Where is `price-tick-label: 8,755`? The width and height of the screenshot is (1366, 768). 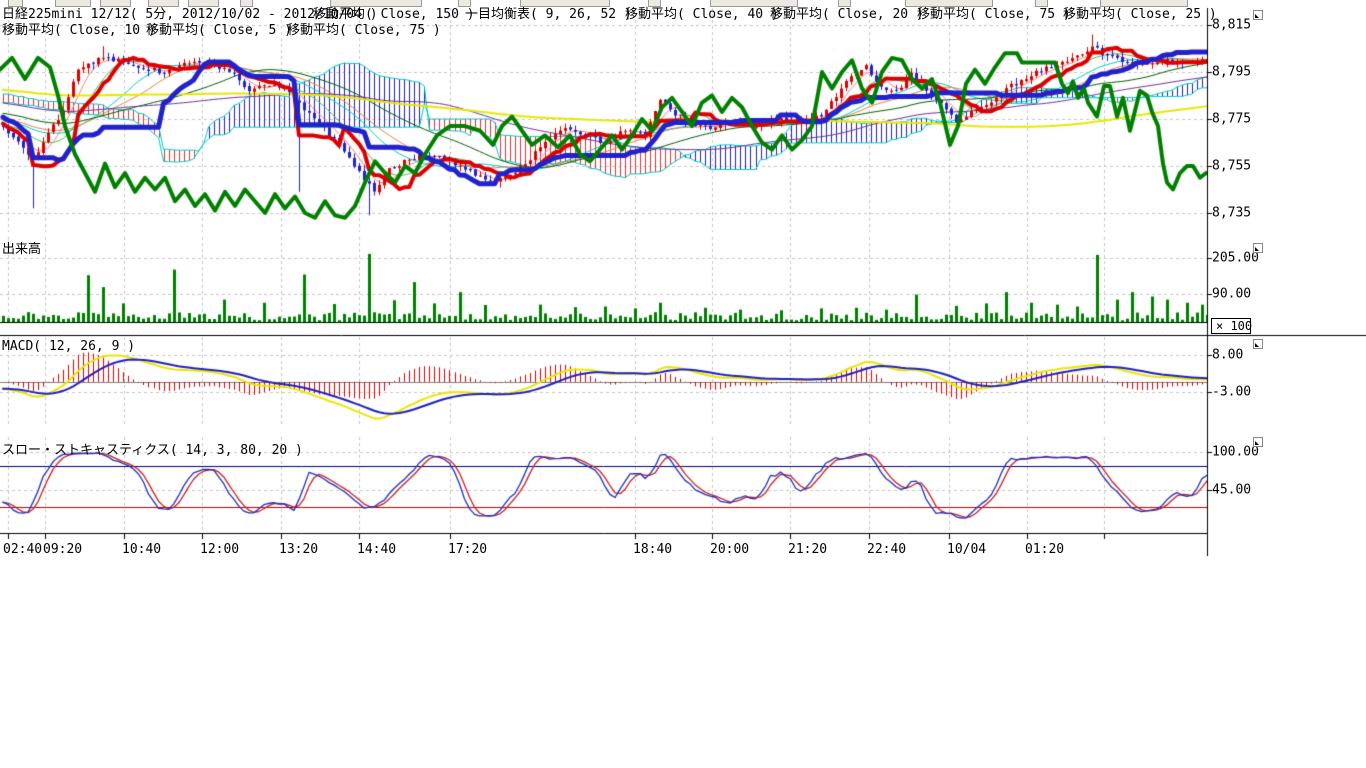 price-tick-label: 8,755 is located at coordinates (1232, 166).